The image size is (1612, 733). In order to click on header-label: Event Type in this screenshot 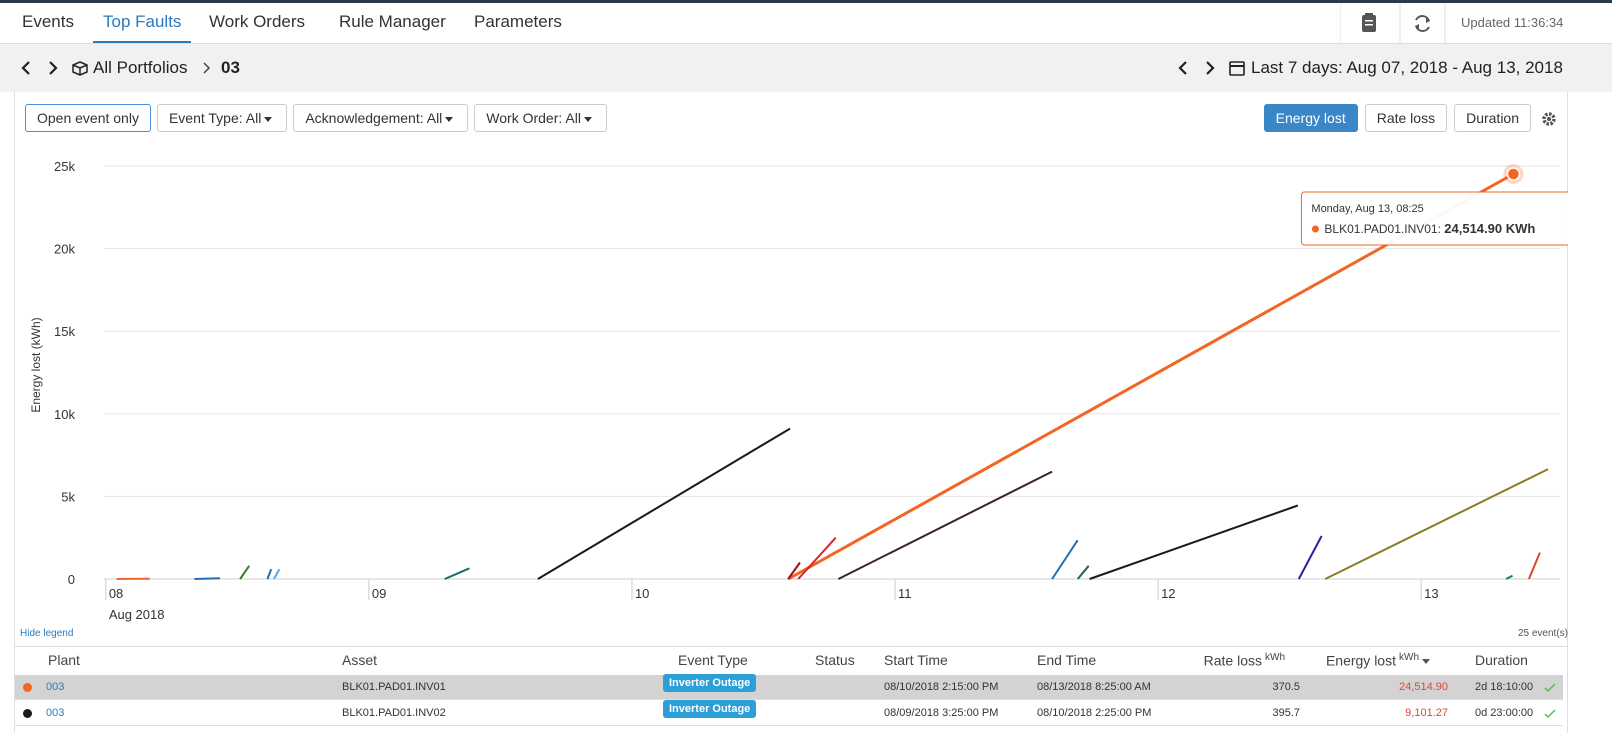, I will do `click(713, 660)`.